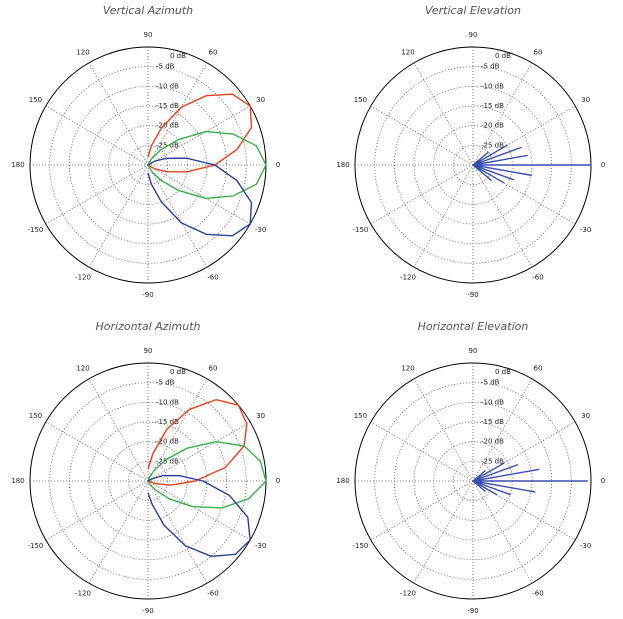 This screenshot has height=619, width=623. Describe the element at coordinates (167, 442) in the screenshot. I see `r-tick-label: -20 dB` at that location.